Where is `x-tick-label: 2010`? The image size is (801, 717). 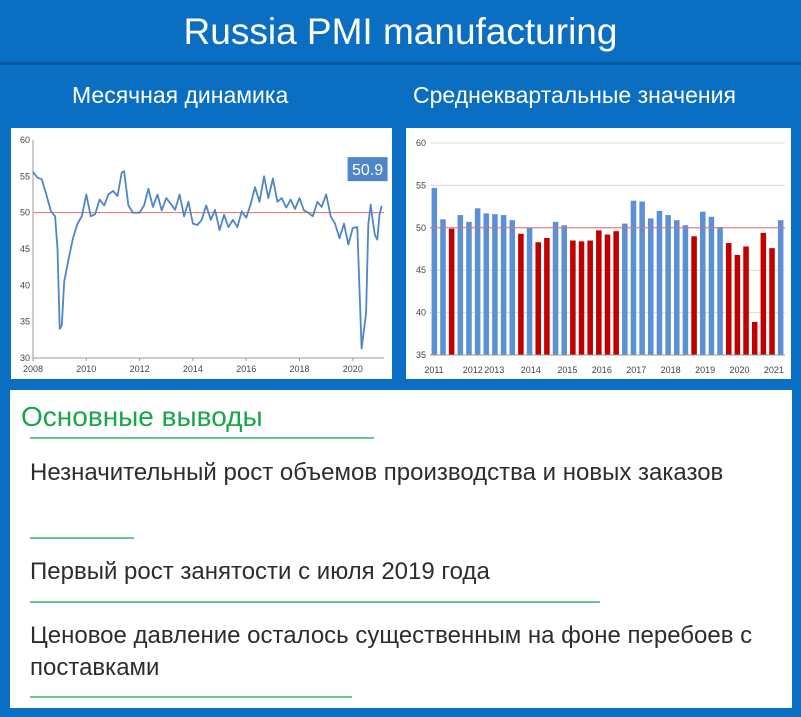 x-tick-label: 2010 is located at coordinates (86, 369).